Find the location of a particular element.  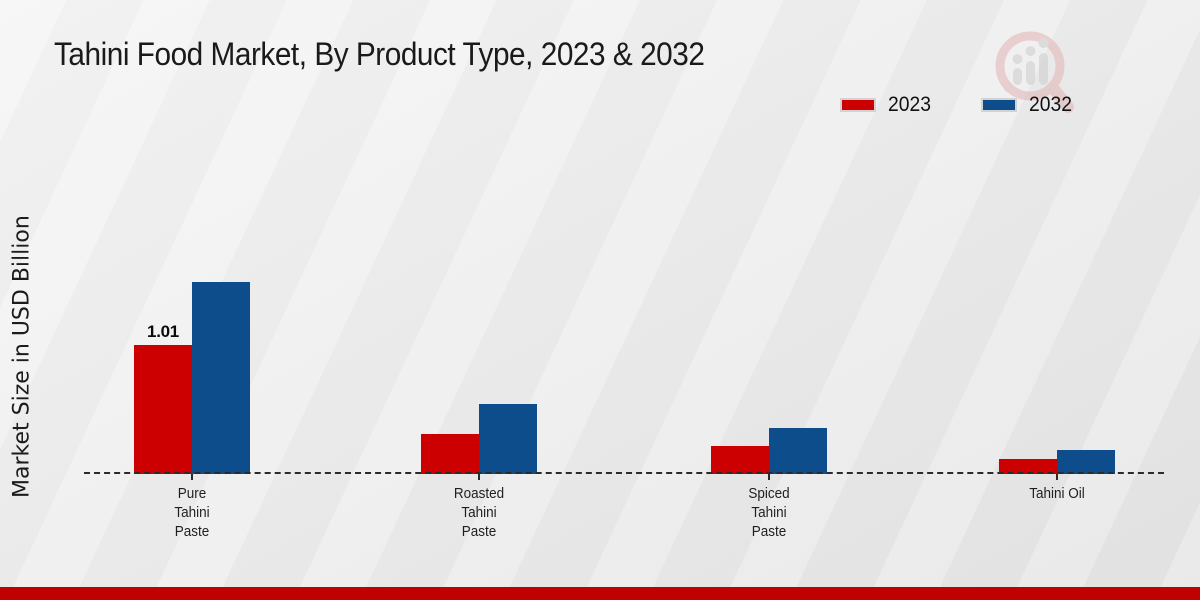

category-label-spiced-tahini-paste: Spiced Tahini Paste is located at coordinates (769, 512).